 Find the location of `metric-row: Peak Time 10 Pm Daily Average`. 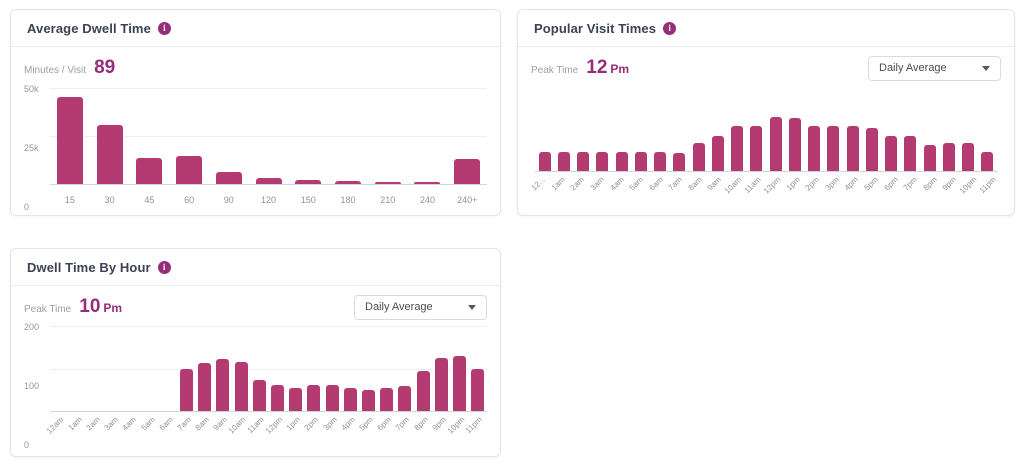

metric-row: Peak Time 10 Pm Daily Average is located at coordinates (255, 307).